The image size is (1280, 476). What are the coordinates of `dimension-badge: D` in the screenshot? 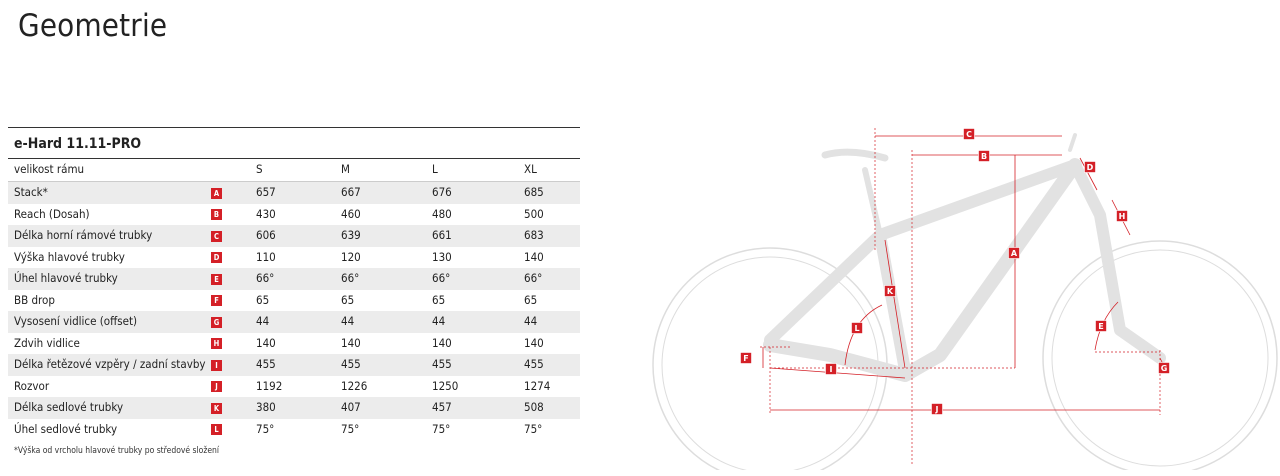 It's located at (216, 257).